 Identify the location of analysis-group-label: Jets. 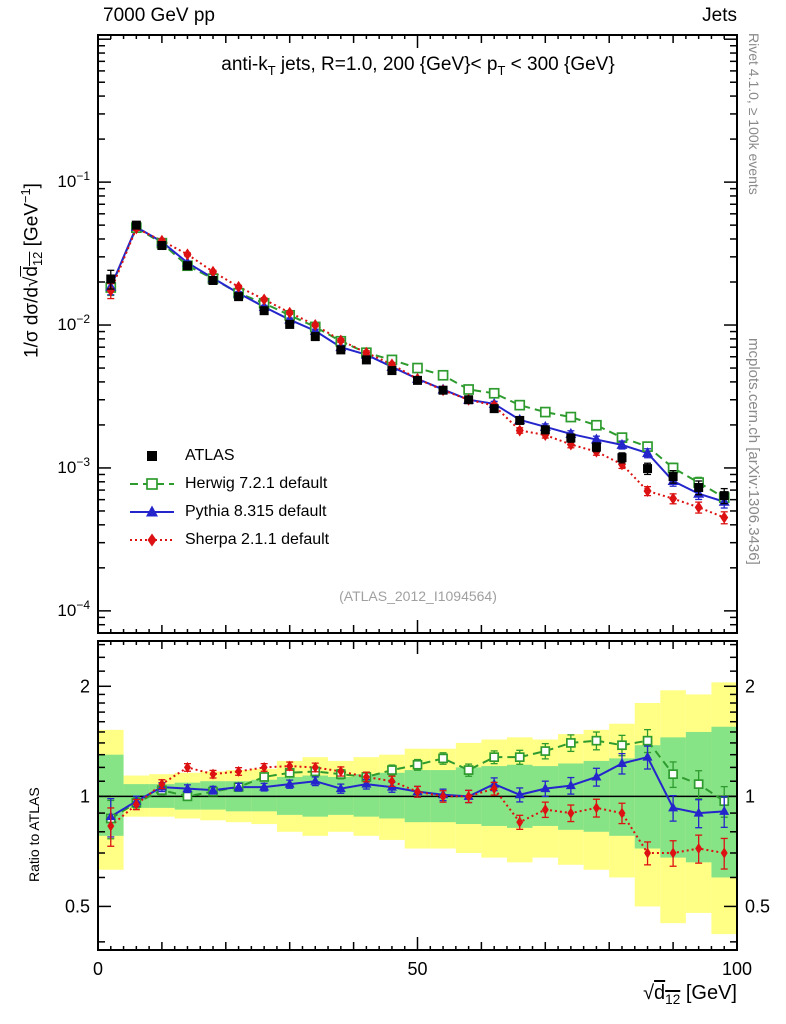
(719, 15).